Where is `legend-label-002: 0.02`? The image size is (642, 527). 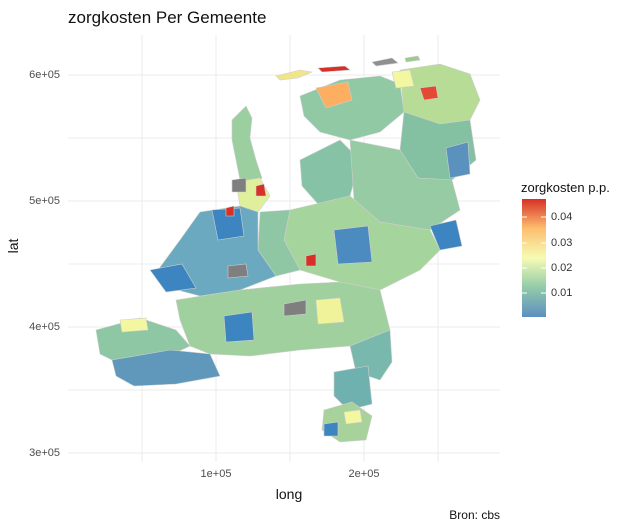
legend-label-002: 0.02 is located at coordinates (562, 268).